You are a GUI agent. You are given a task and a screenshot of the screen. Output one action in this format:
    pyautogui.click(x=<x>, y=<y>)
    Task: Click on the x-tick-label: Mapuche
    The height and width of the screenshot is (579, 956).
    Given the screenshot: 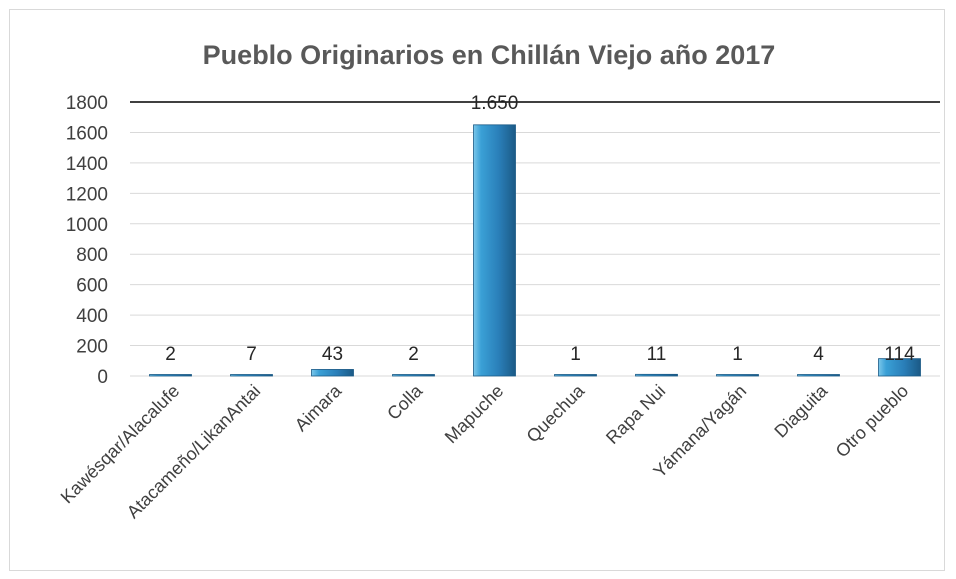 What is the action you would take?
    pyautogui.click(x=474, y=414)
    